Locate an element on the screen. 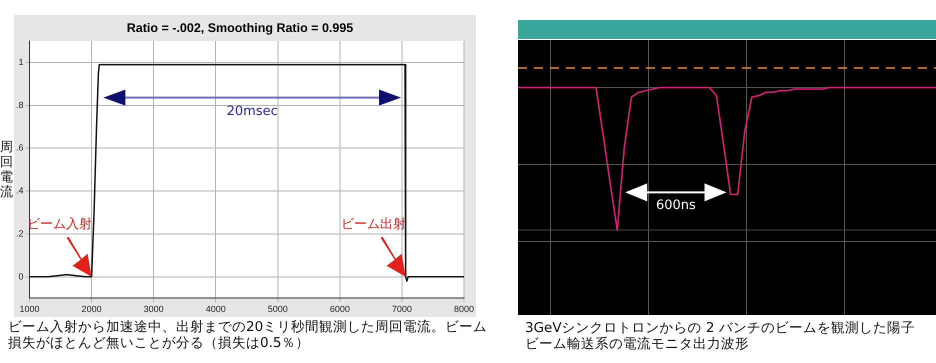  y-tick-label: .4 is located at coordinates (20, 191).